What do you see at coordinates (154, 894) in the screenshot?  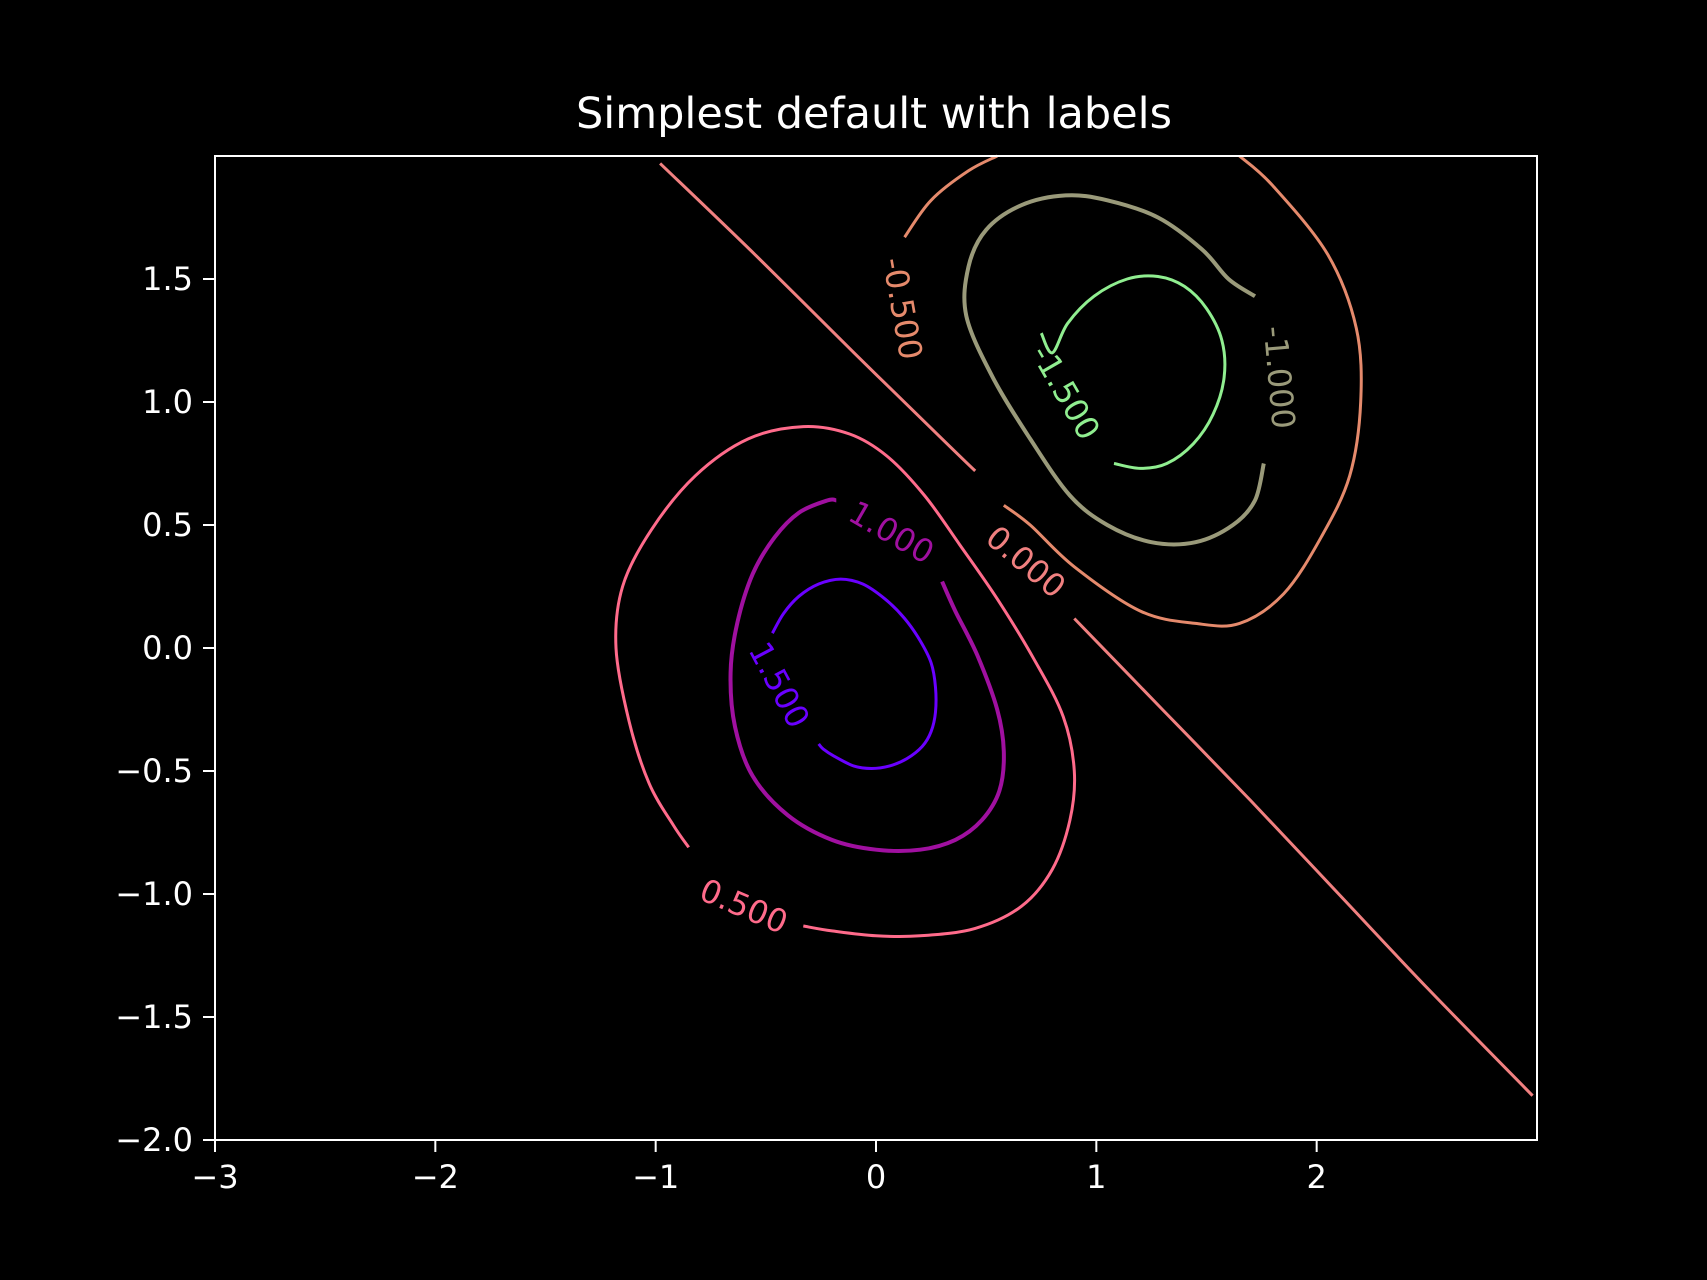 I see `y-tick-label--1: −1.0` at bounding box center [154, 894].